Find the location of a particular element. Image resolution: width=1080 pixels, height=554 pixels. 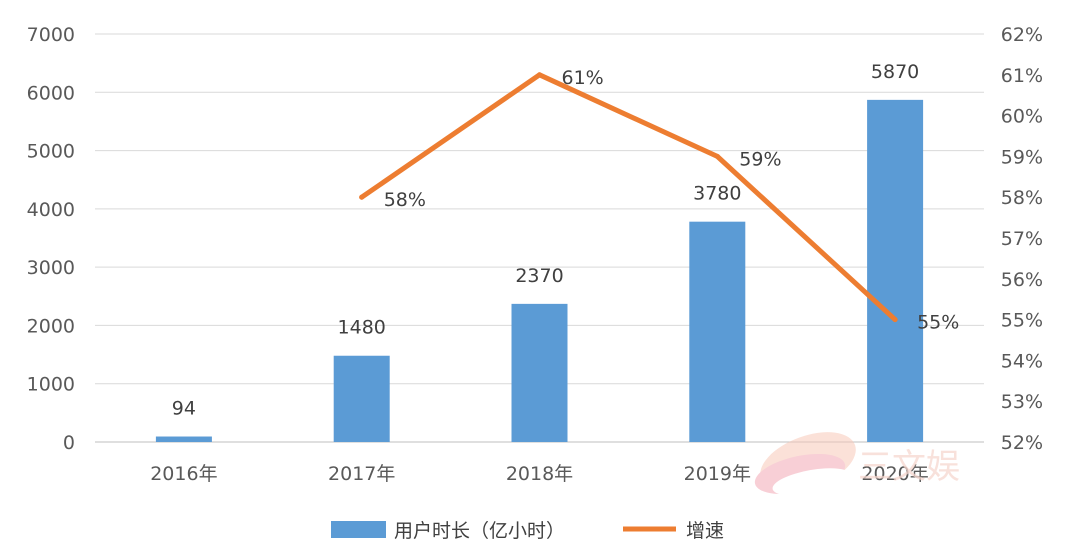

right-axis-tick-label: 58% is located at coordinates (1022, 198).